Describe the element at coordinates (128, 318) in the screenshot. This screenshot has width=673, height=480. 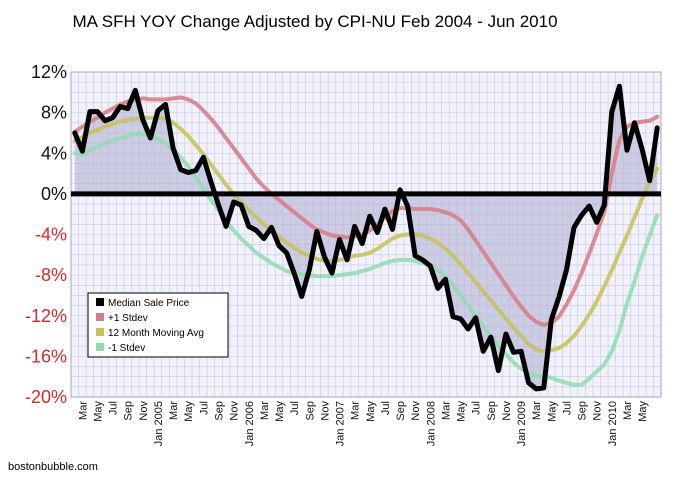
I see `legend-label-plus-stdev: +1 Stdev` at that location.